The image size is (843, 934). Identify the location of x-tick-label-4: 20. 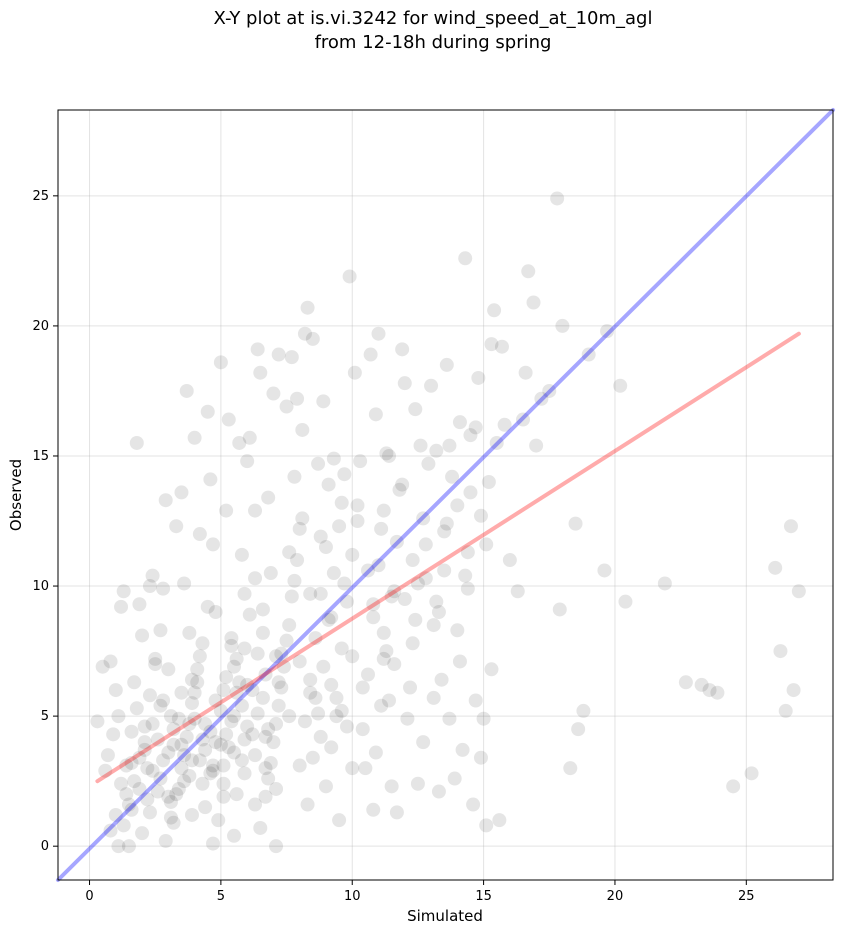
(615, 896).